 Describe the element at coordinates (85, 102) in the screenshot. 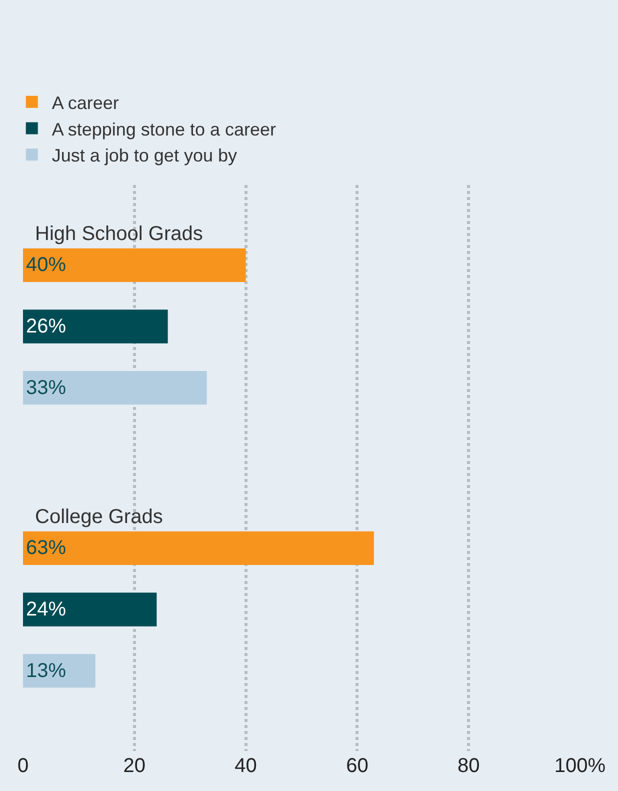

I see `legend-label: A career` at that location.